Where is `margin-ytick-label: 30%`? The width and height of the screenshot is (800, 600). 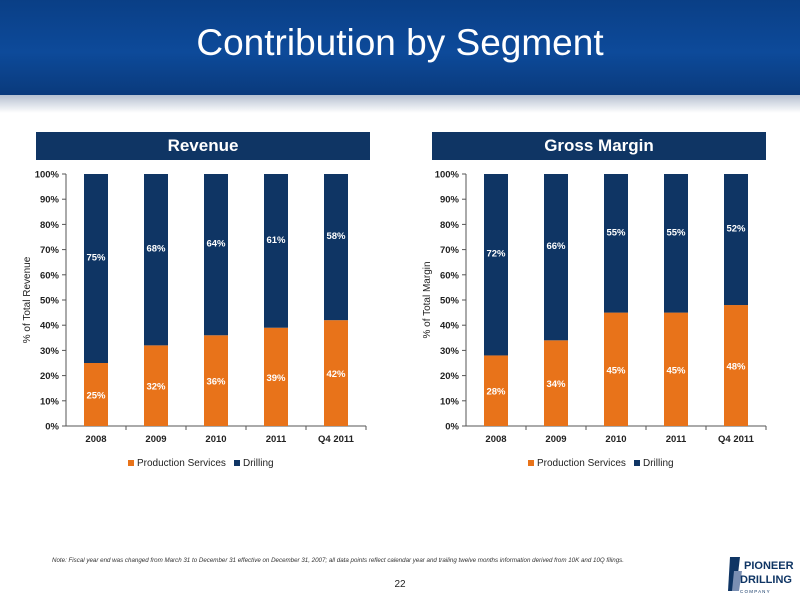
margin-ytick-label: 30% is located at coordinates (450, 351).